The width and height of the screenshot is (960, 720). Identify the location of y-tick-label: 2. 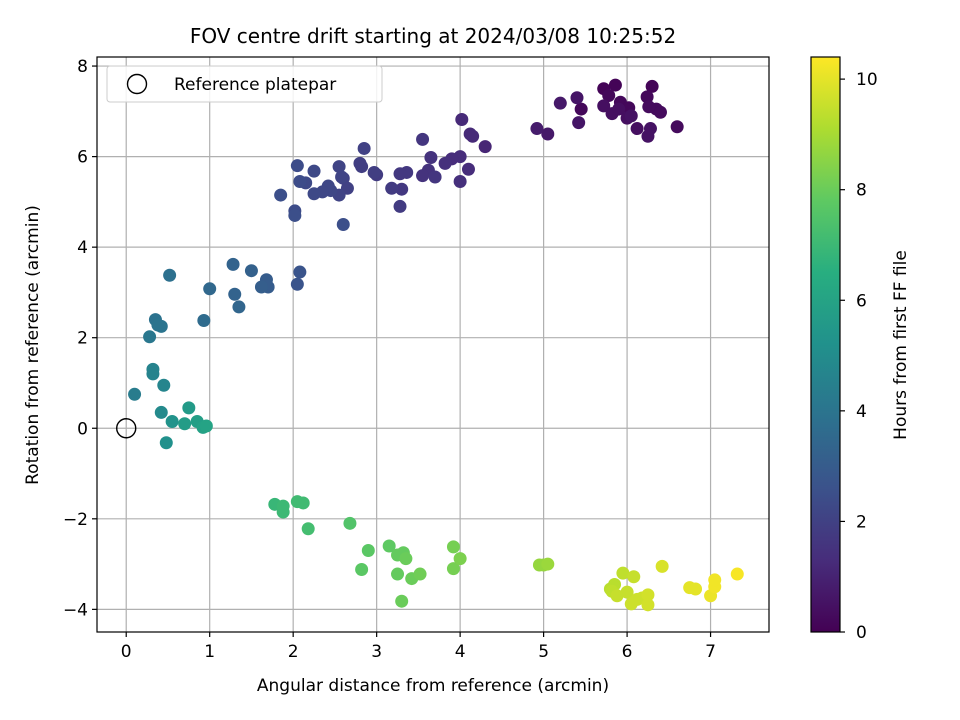
(82, 339).